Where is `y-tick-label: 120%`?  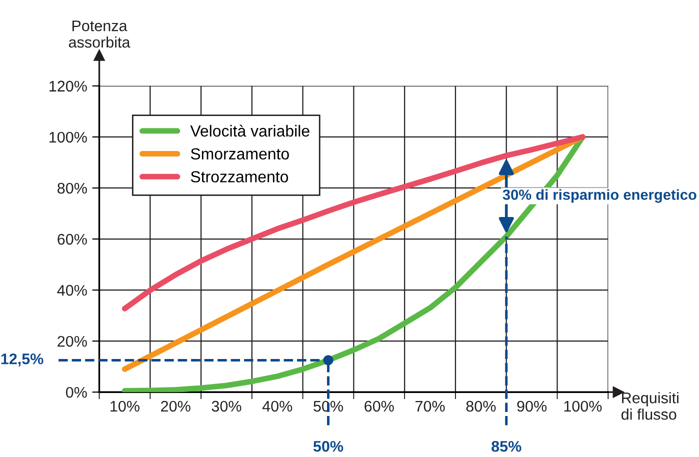
y-tick-label: 120% is located at coordinates (68, 86).